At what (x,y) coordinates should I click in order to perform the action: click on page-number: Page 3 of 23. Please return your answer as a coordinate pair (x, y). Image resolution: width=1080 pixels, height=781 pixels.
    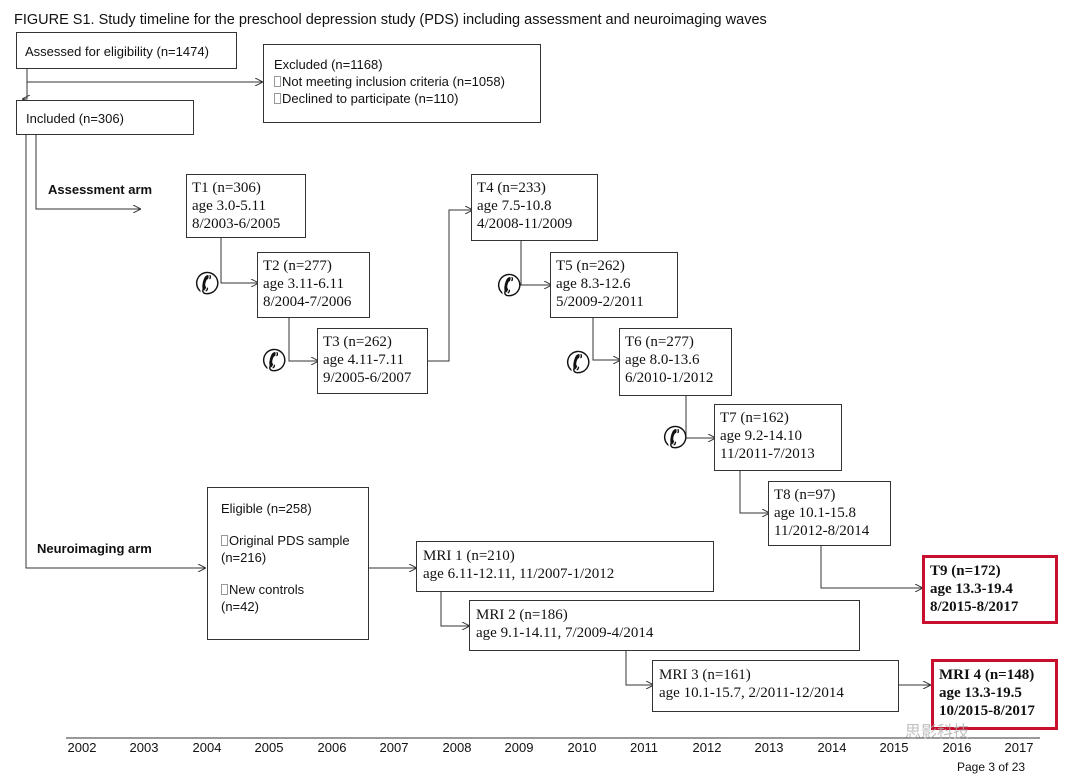
    Looking at the image, I should click on (991, 767).